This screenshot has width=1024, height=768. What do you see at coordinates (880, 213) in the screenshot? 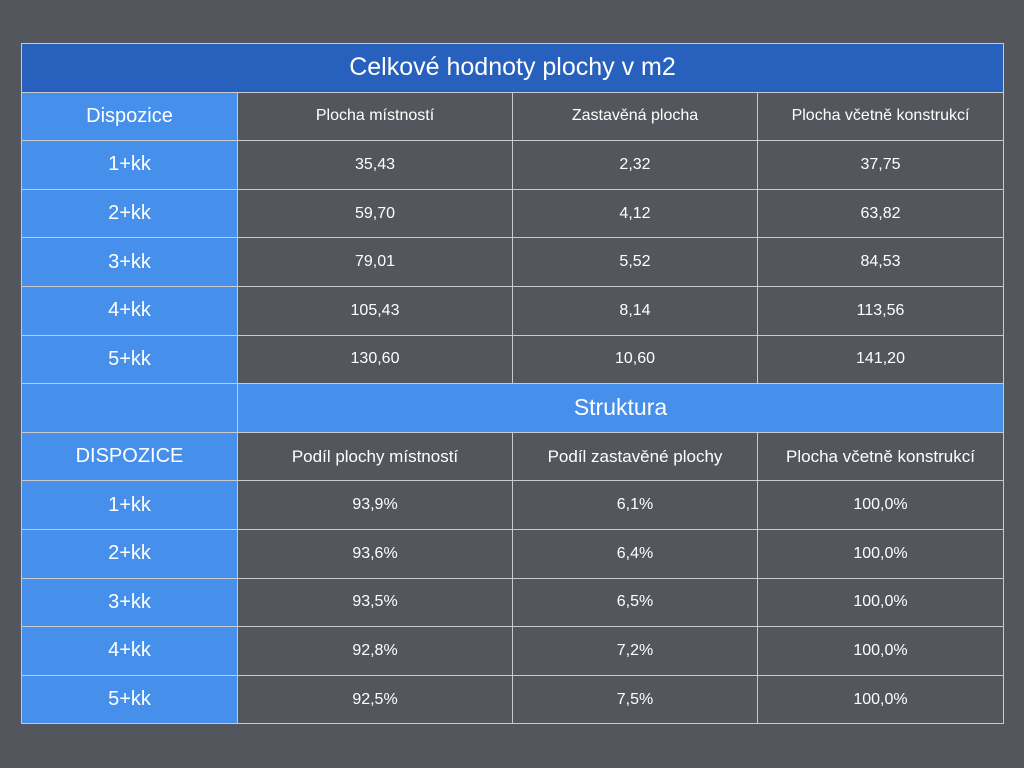
I see `table-cell: 63,82` at bounding box center [880, 213].